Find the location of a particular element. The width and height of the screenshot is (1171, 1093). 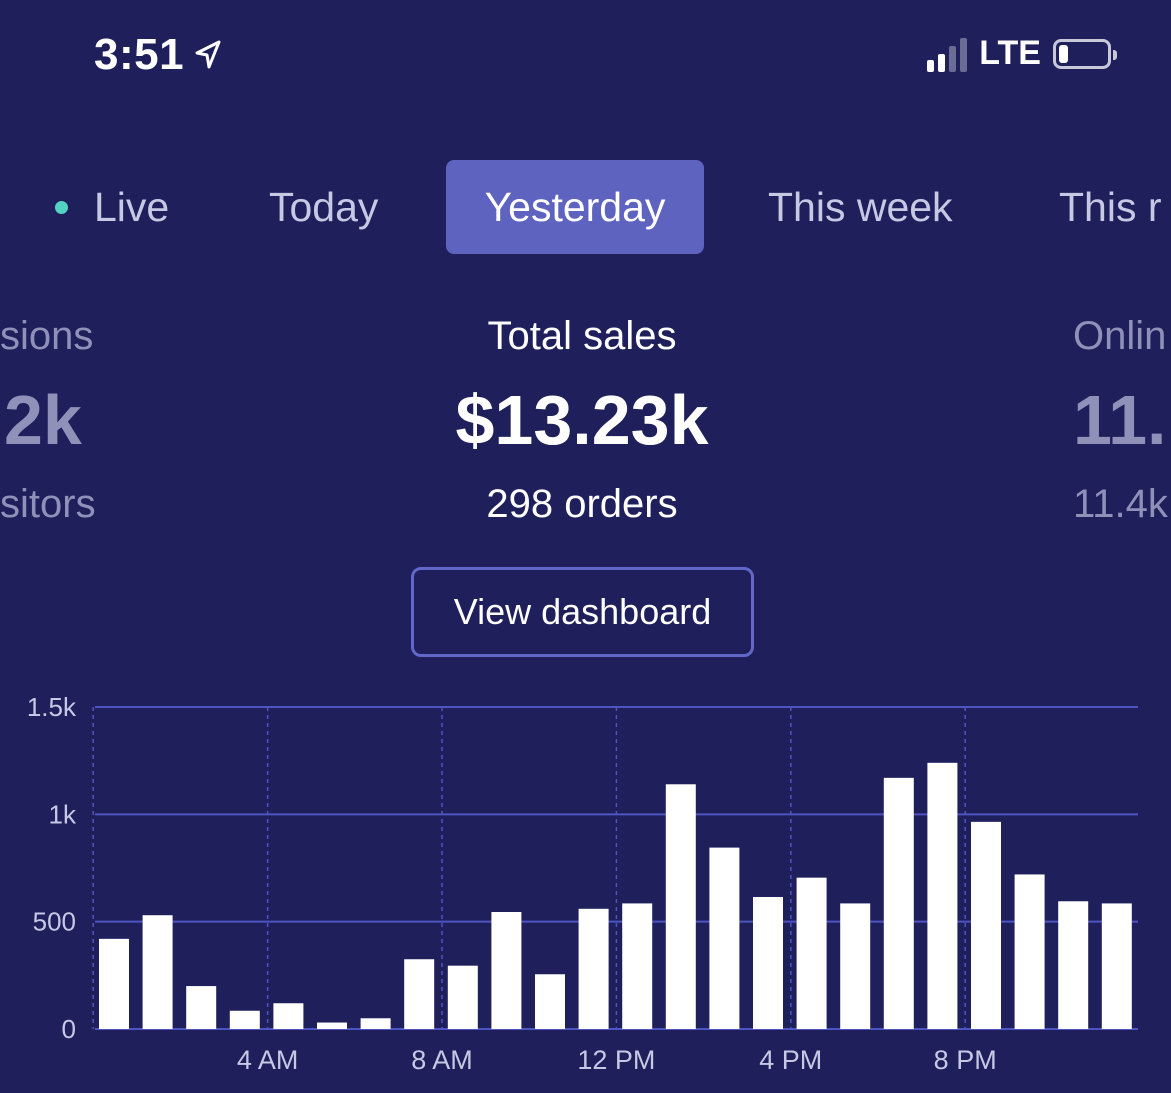

metric-card-online-store: Onlin 11. 11.4k is located at coordinates (1120, 420).